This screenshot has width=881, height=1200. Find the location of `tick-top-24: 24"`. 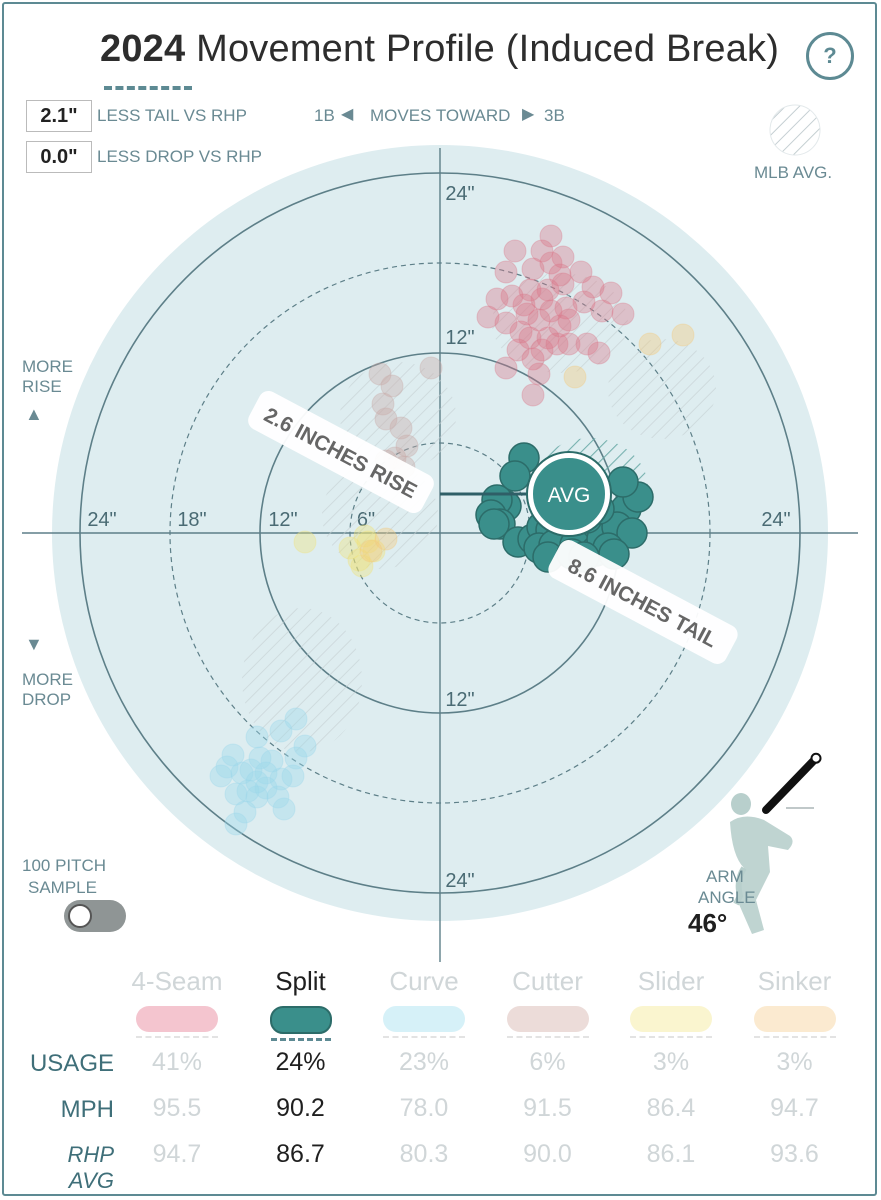

tick-top-24: 24" is located at coordinates (459, 194).